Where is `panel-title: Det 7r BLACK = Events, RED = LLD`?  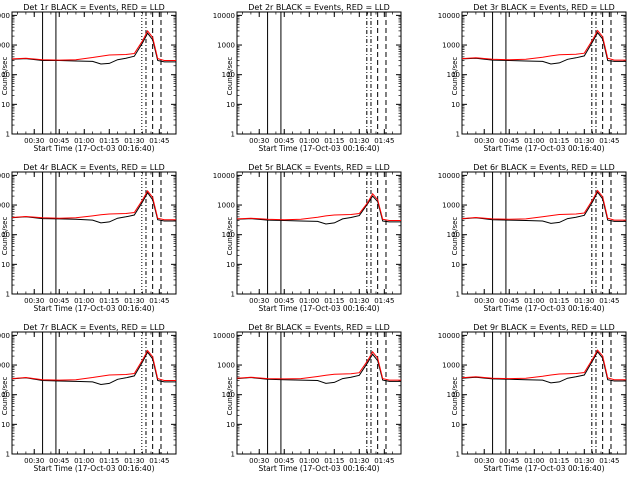 panel-title: Det 7r BLACK = Events, RED = LLD is located at coordinates (94, 327).